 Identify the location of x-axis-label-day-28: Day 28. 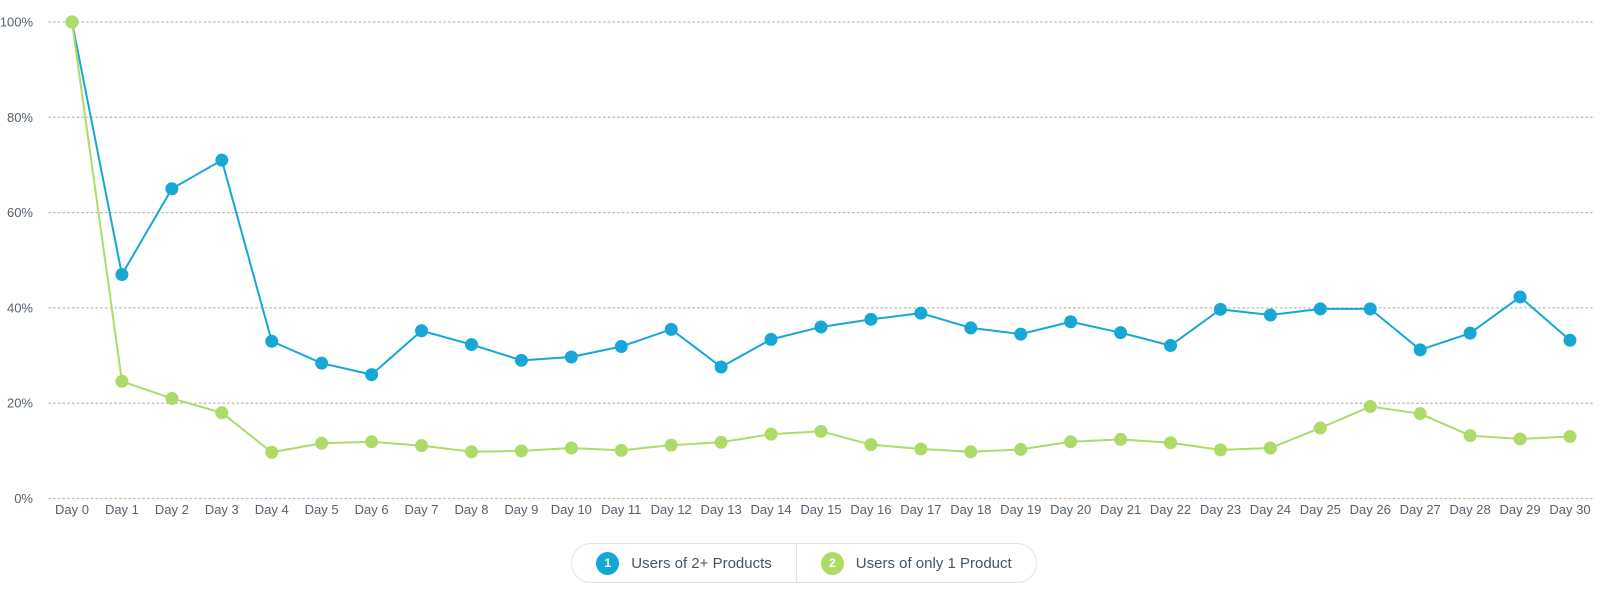
(1470, 509).